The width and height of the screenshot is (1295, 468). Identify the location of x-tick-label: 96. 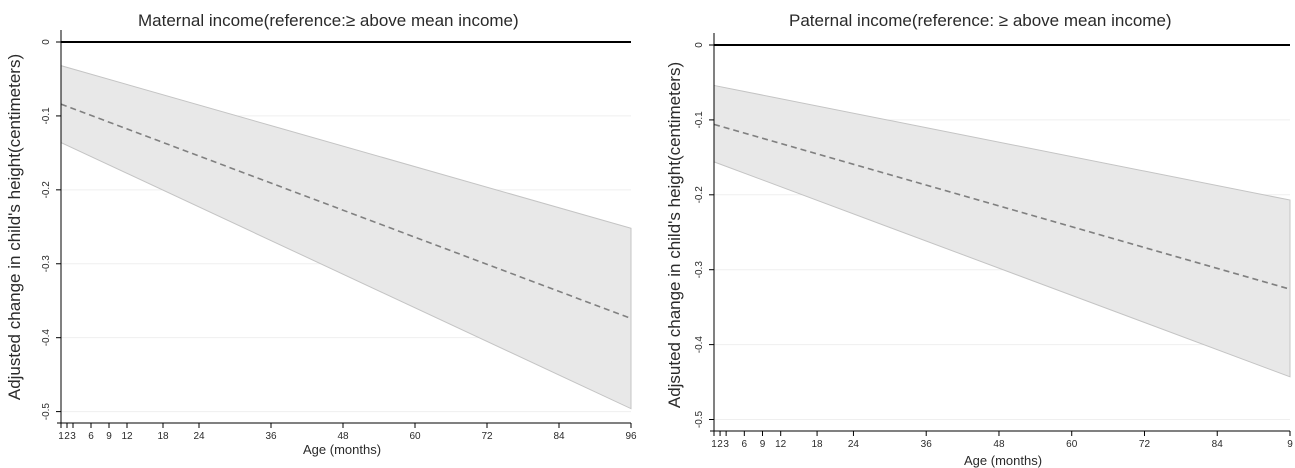
(631, 436).